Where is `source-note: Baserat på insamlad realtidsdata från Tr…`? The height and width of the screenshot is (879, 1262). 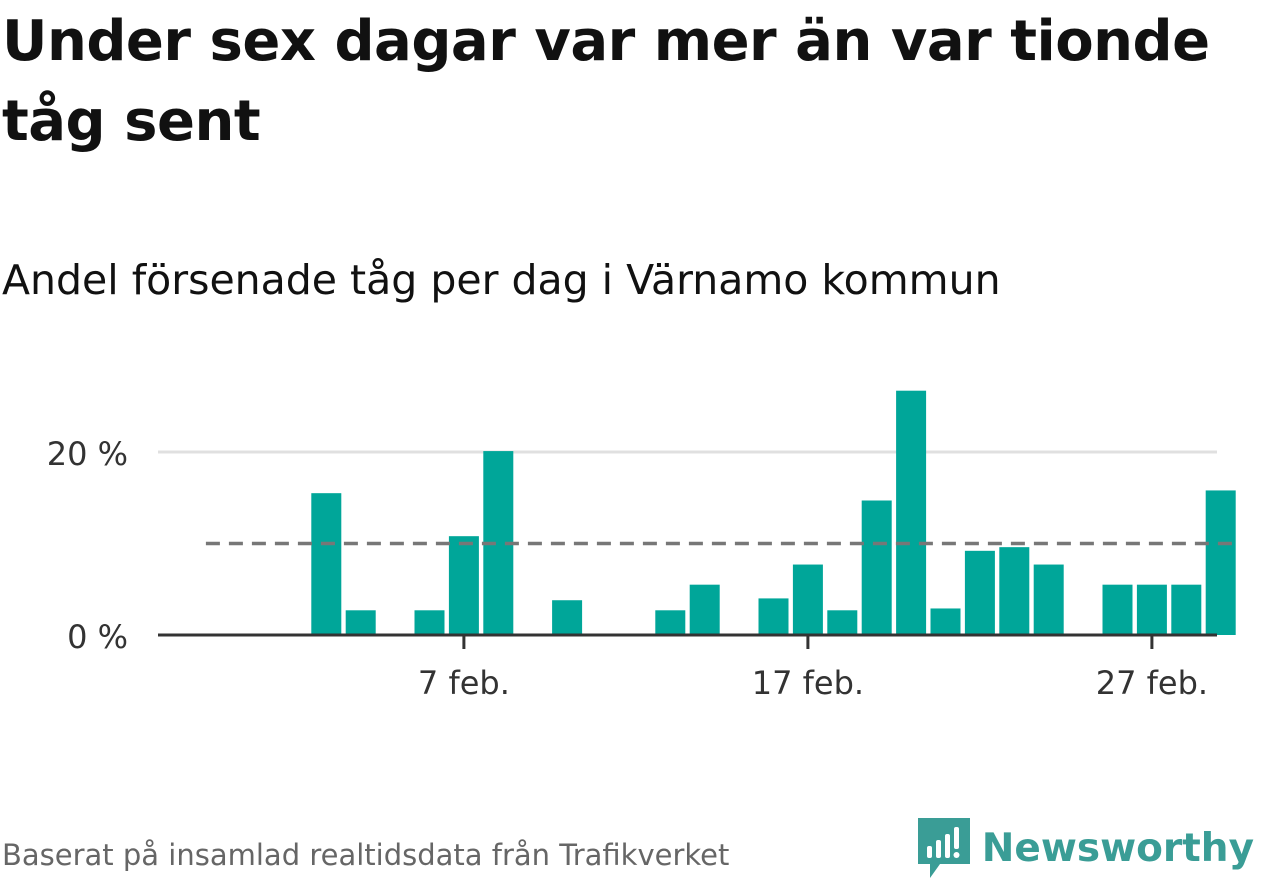 source-note: Baserat på insamlad realtidsdata från Tr… is located at coordinates (366, 855).